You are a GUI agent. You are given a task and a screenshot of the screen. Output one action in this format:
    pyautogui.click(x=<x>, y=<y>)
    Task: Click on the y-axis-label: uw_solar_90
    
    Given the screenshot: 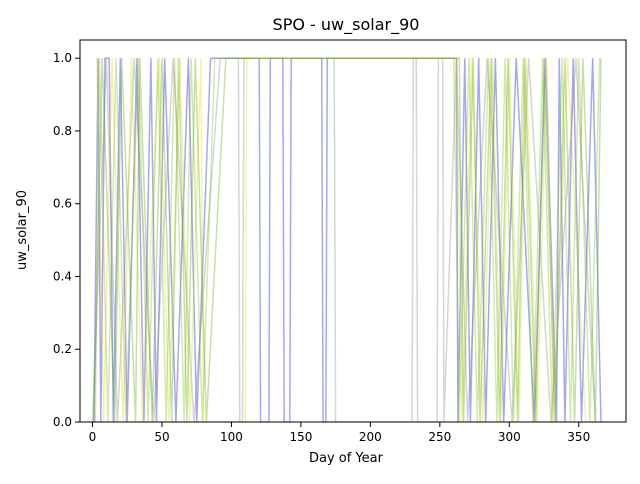 What is the action you would take?
    pyautogui.click(x=22, y=230)
    